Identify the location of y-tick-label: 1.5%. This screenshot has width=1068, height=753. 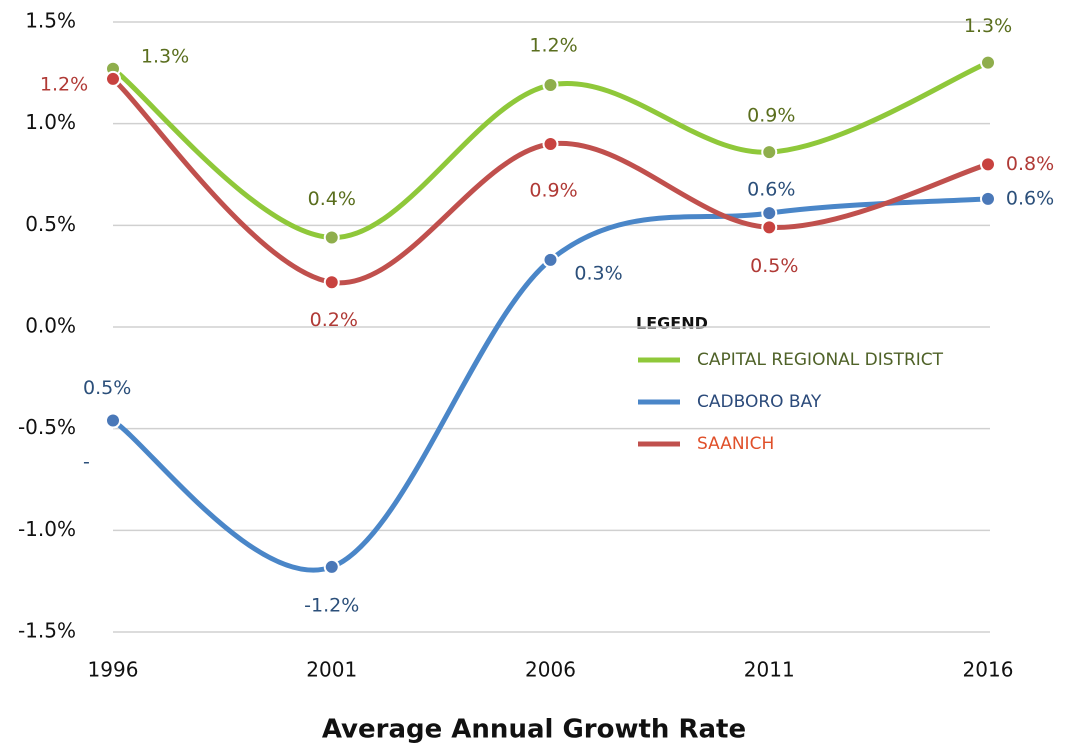
(50, 21).